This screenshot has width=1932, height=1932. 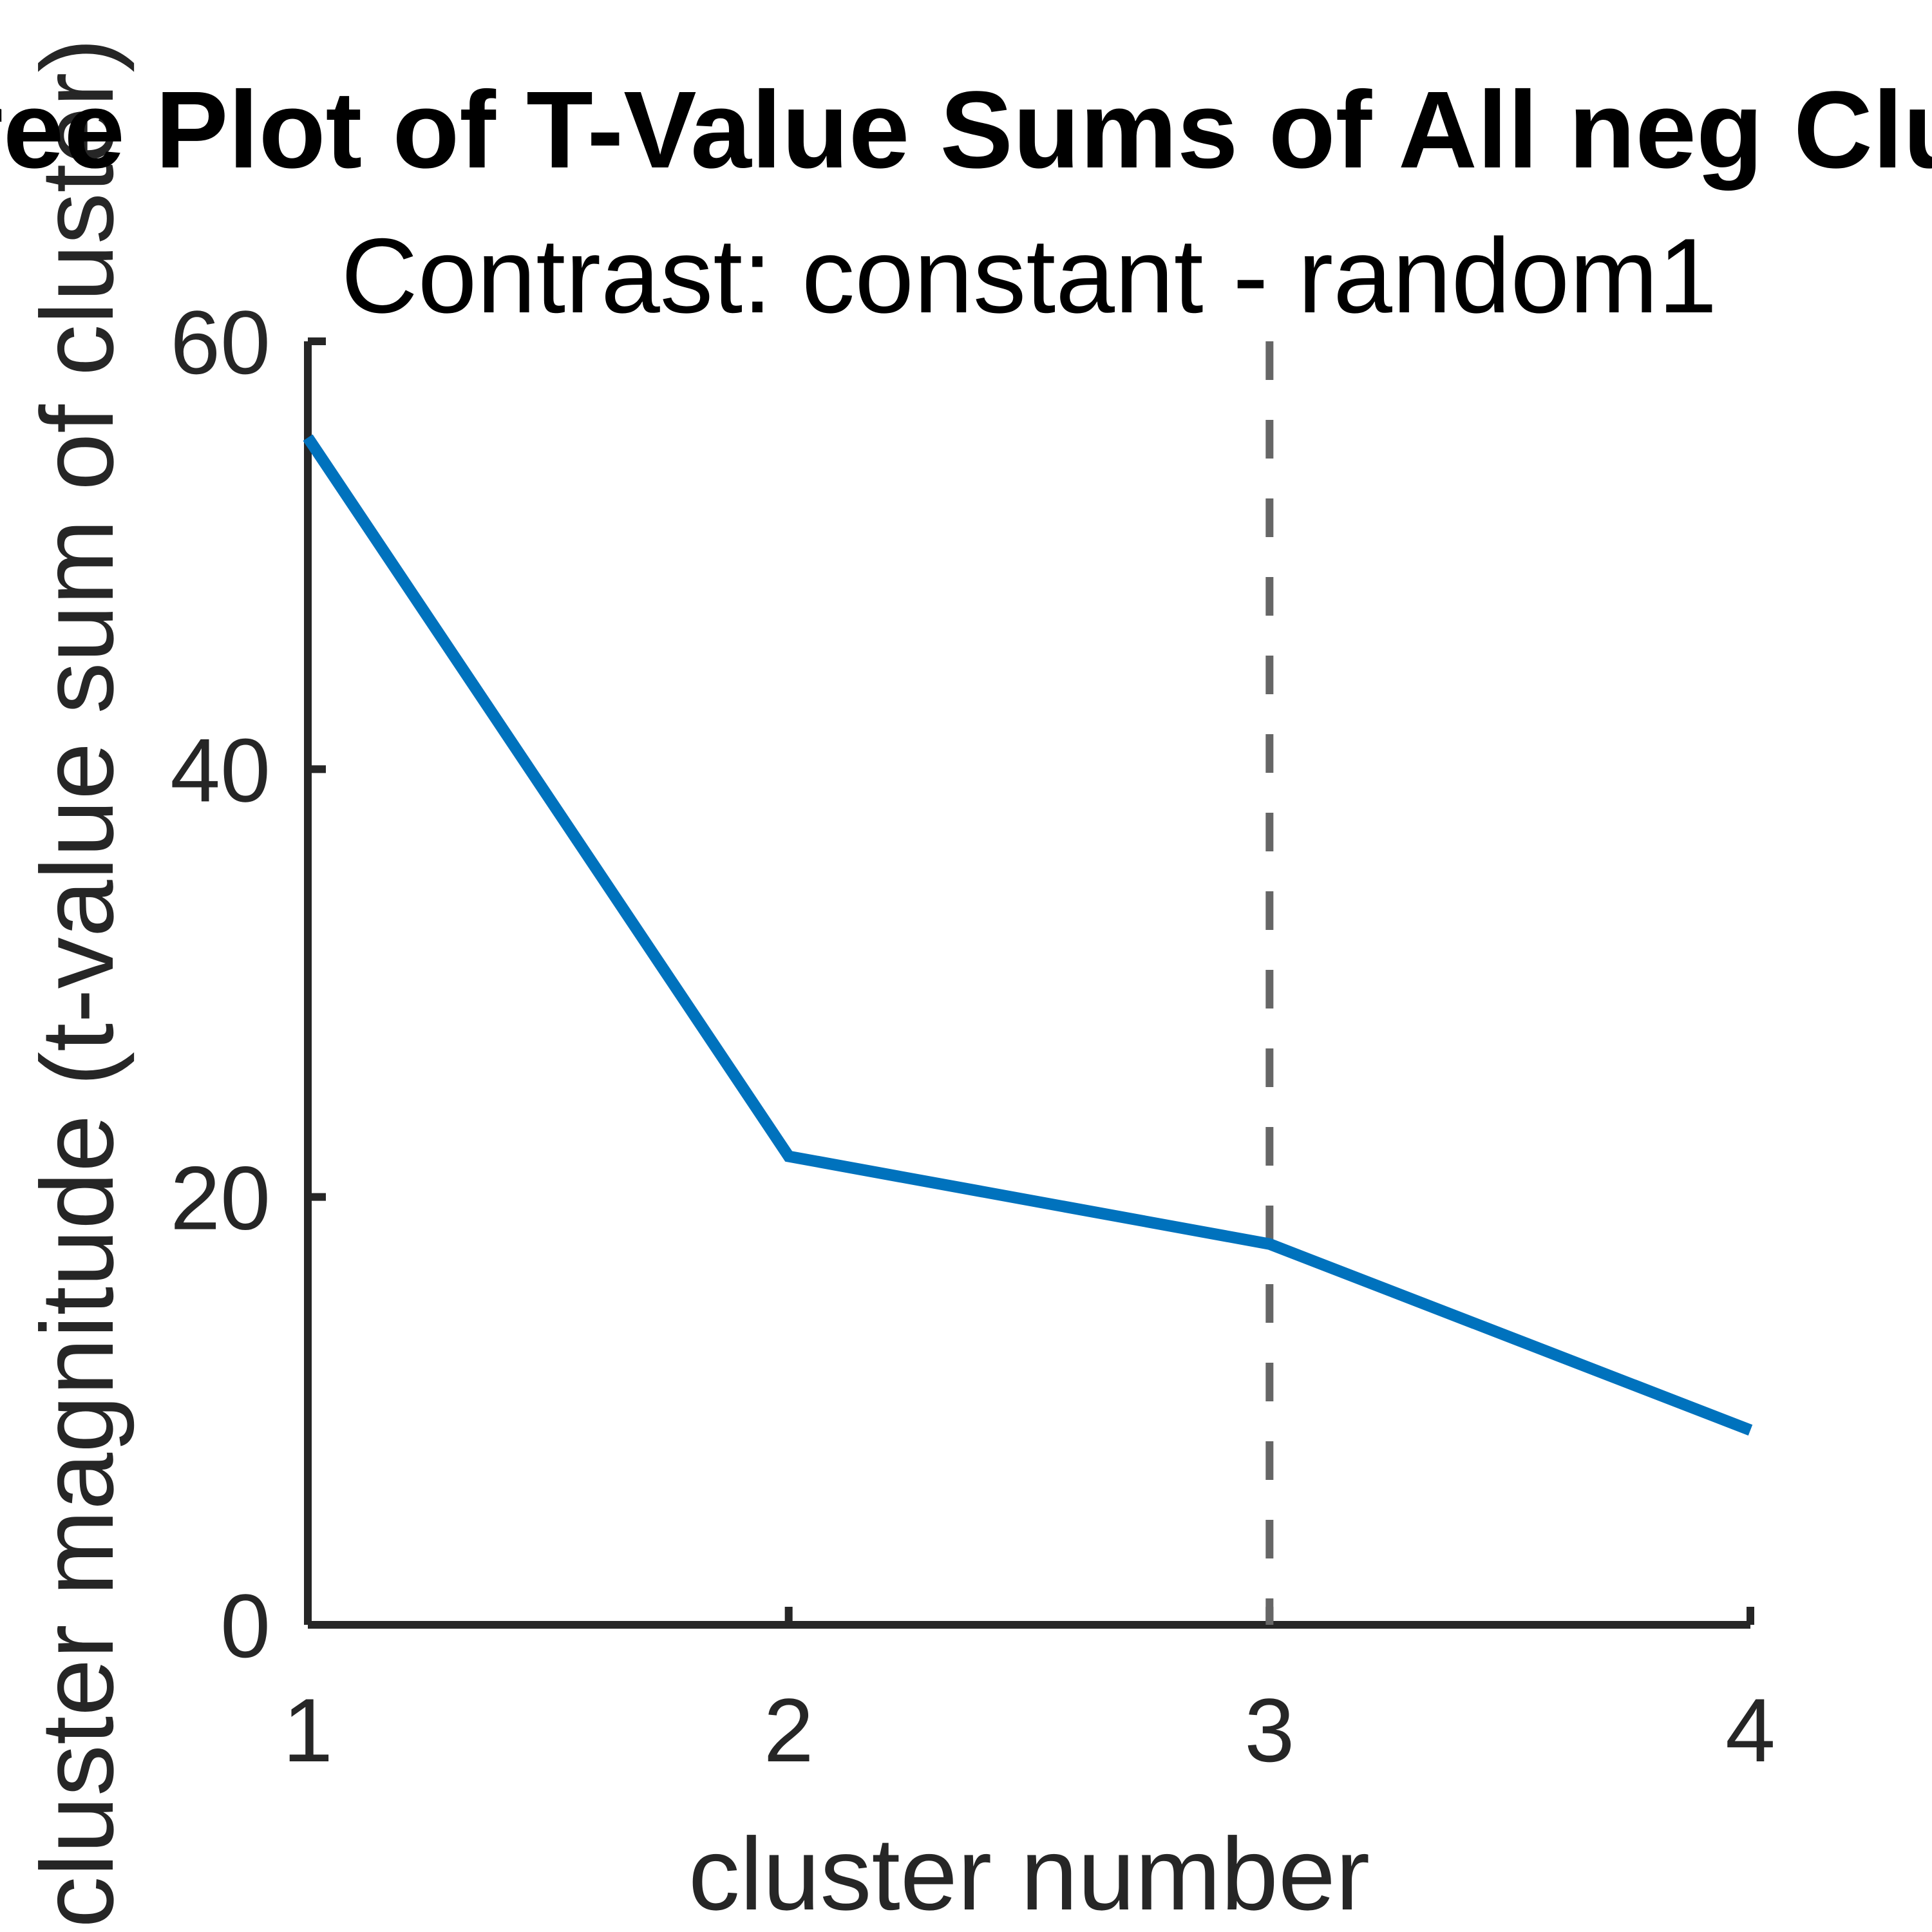 What do you see at coordinates (789, 1731) in the screenshot?
I see `x-tick-label: 2` at bounding box center [789, 1731].